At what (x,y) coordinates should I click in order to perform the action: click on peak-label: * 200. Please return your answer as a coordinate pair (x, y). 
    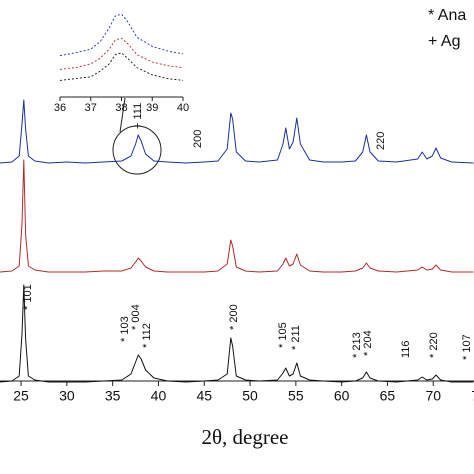
    Looking at the image, I should click on (234, 317).